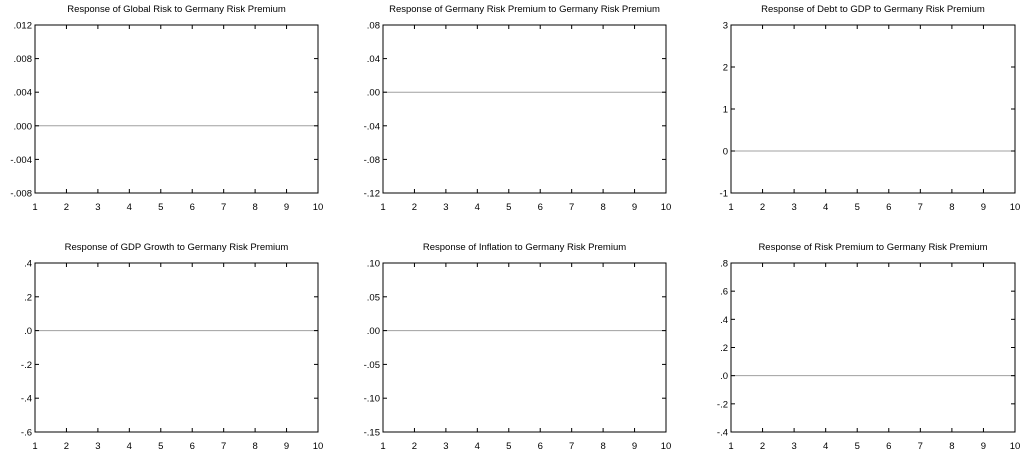  I want to click on y-tick-label: -1, so click(724, 194).